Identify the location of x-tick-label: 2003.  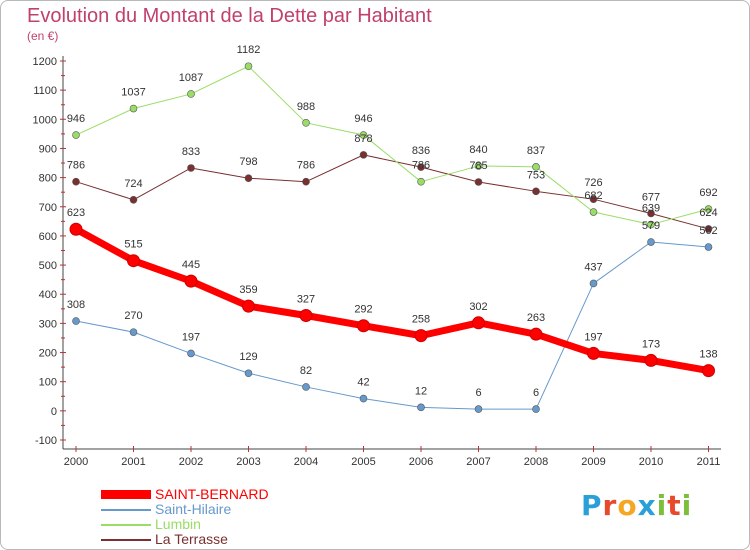
(248, 462).